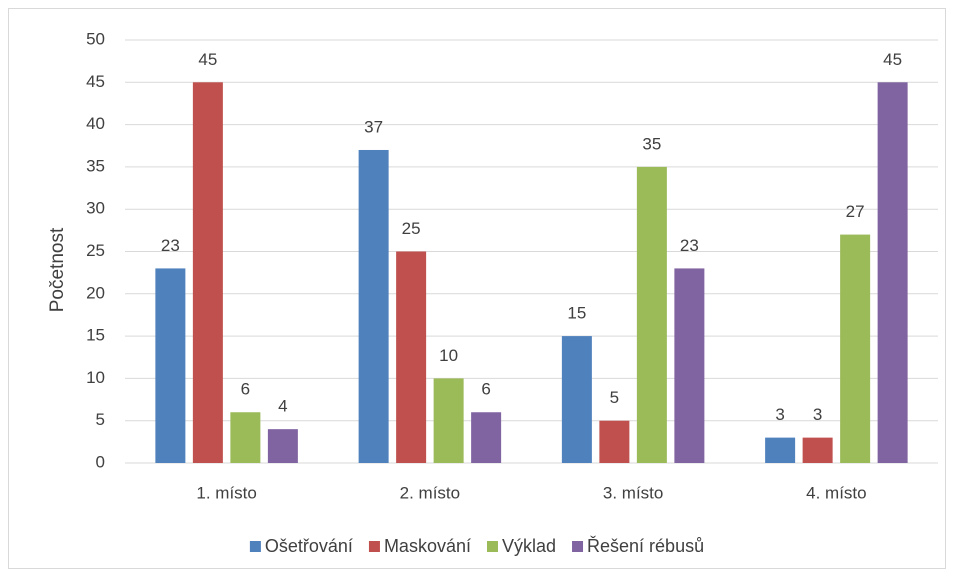  What do you see at coordinates (100, 461) in the screenshot?
I see `y-tick-label: 0` at bounding box center [100, 461].